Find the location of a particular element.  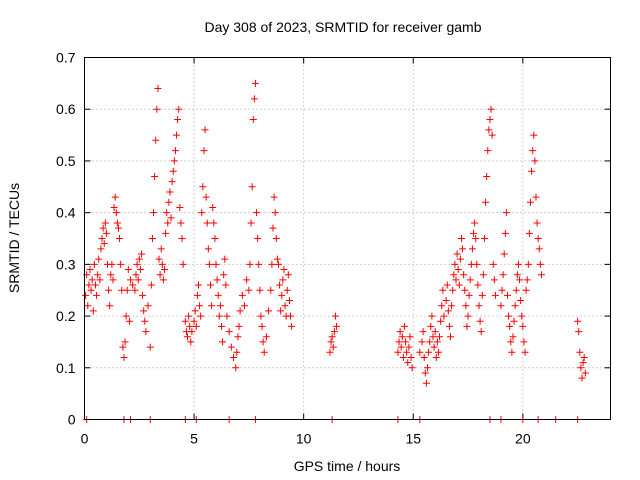

y-tick-label: 0.3 is located at coordinates (66, 264).